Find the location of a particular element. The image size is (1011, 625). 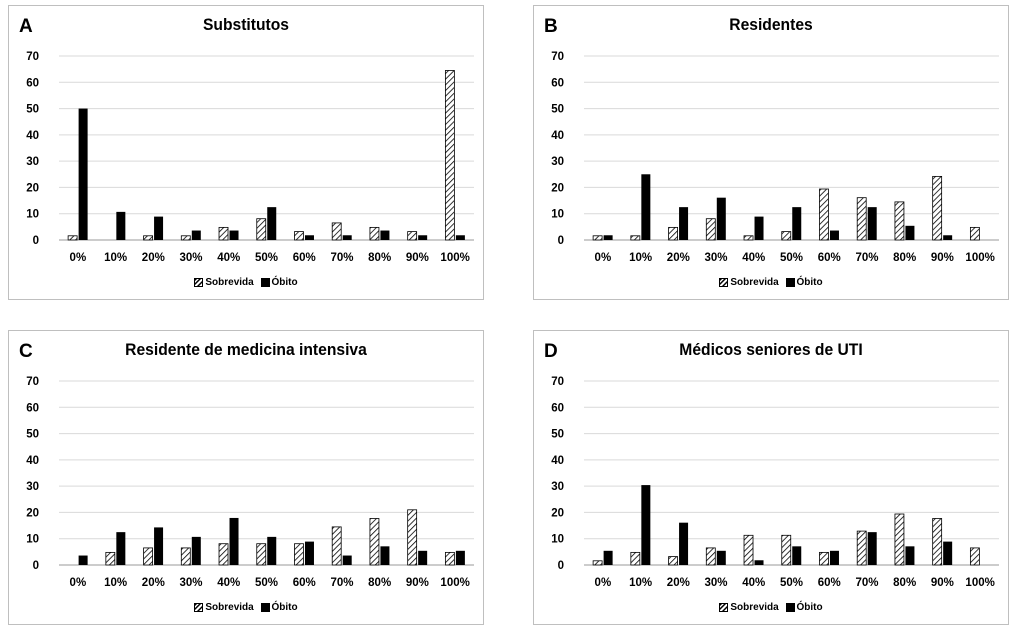

legend-item-sobrevida: Sobrevida is located at coordinates (224, 282).